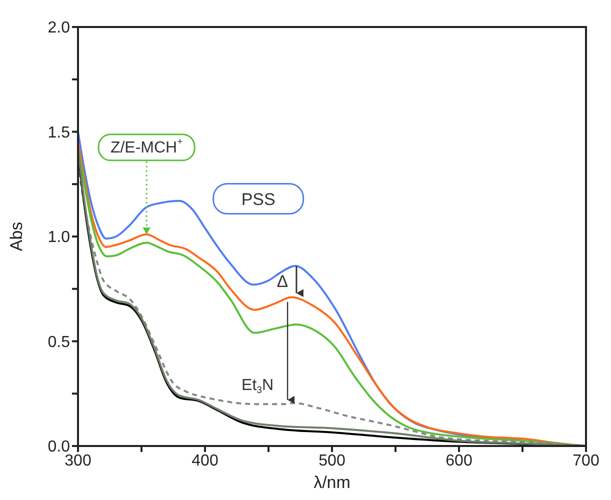  What do you see at coordinates (59, 28) in the screenshot?
I see `y-tick-label: 2.0` at bounding box center [59, 28].